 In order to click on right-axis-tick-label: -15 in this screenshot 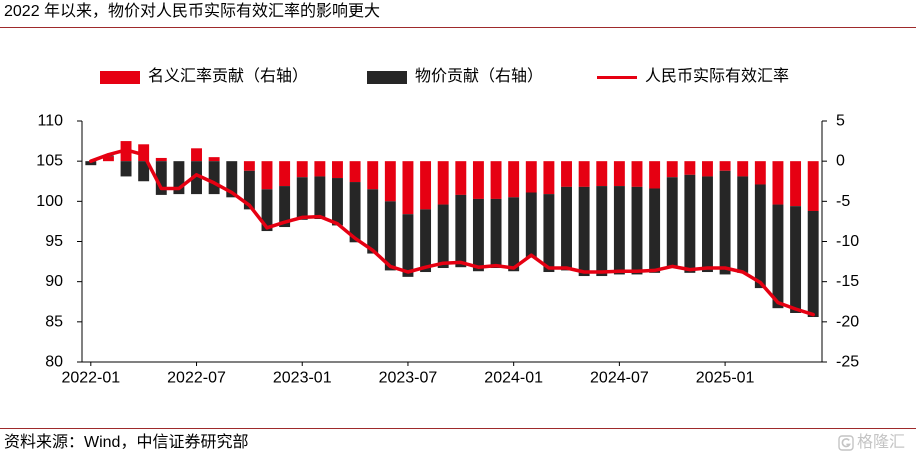, I will do `click(847, 281)`.